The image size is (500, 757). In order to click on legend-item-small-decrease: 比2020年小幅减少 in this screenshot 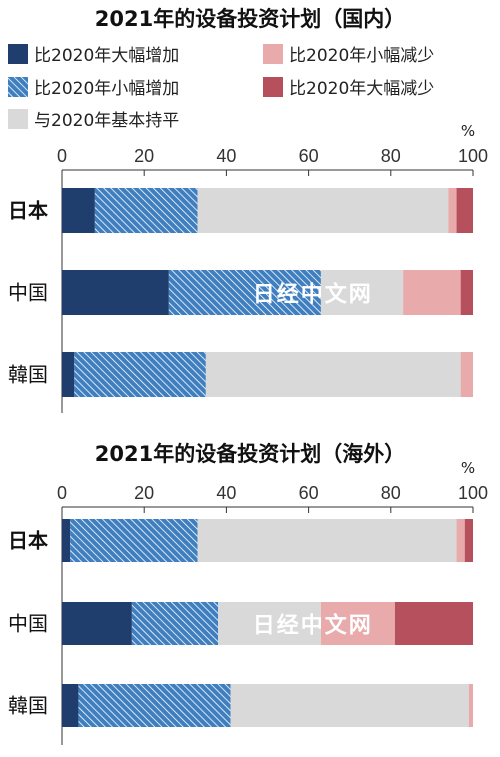, I will do `click(348, 55)`.